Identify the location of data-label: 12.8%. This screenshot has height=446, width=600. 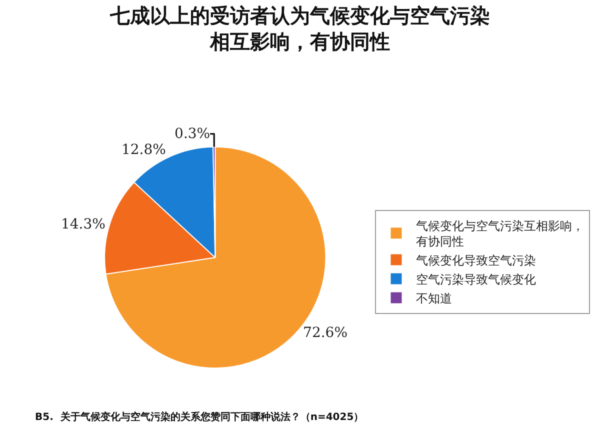
(143, 150).